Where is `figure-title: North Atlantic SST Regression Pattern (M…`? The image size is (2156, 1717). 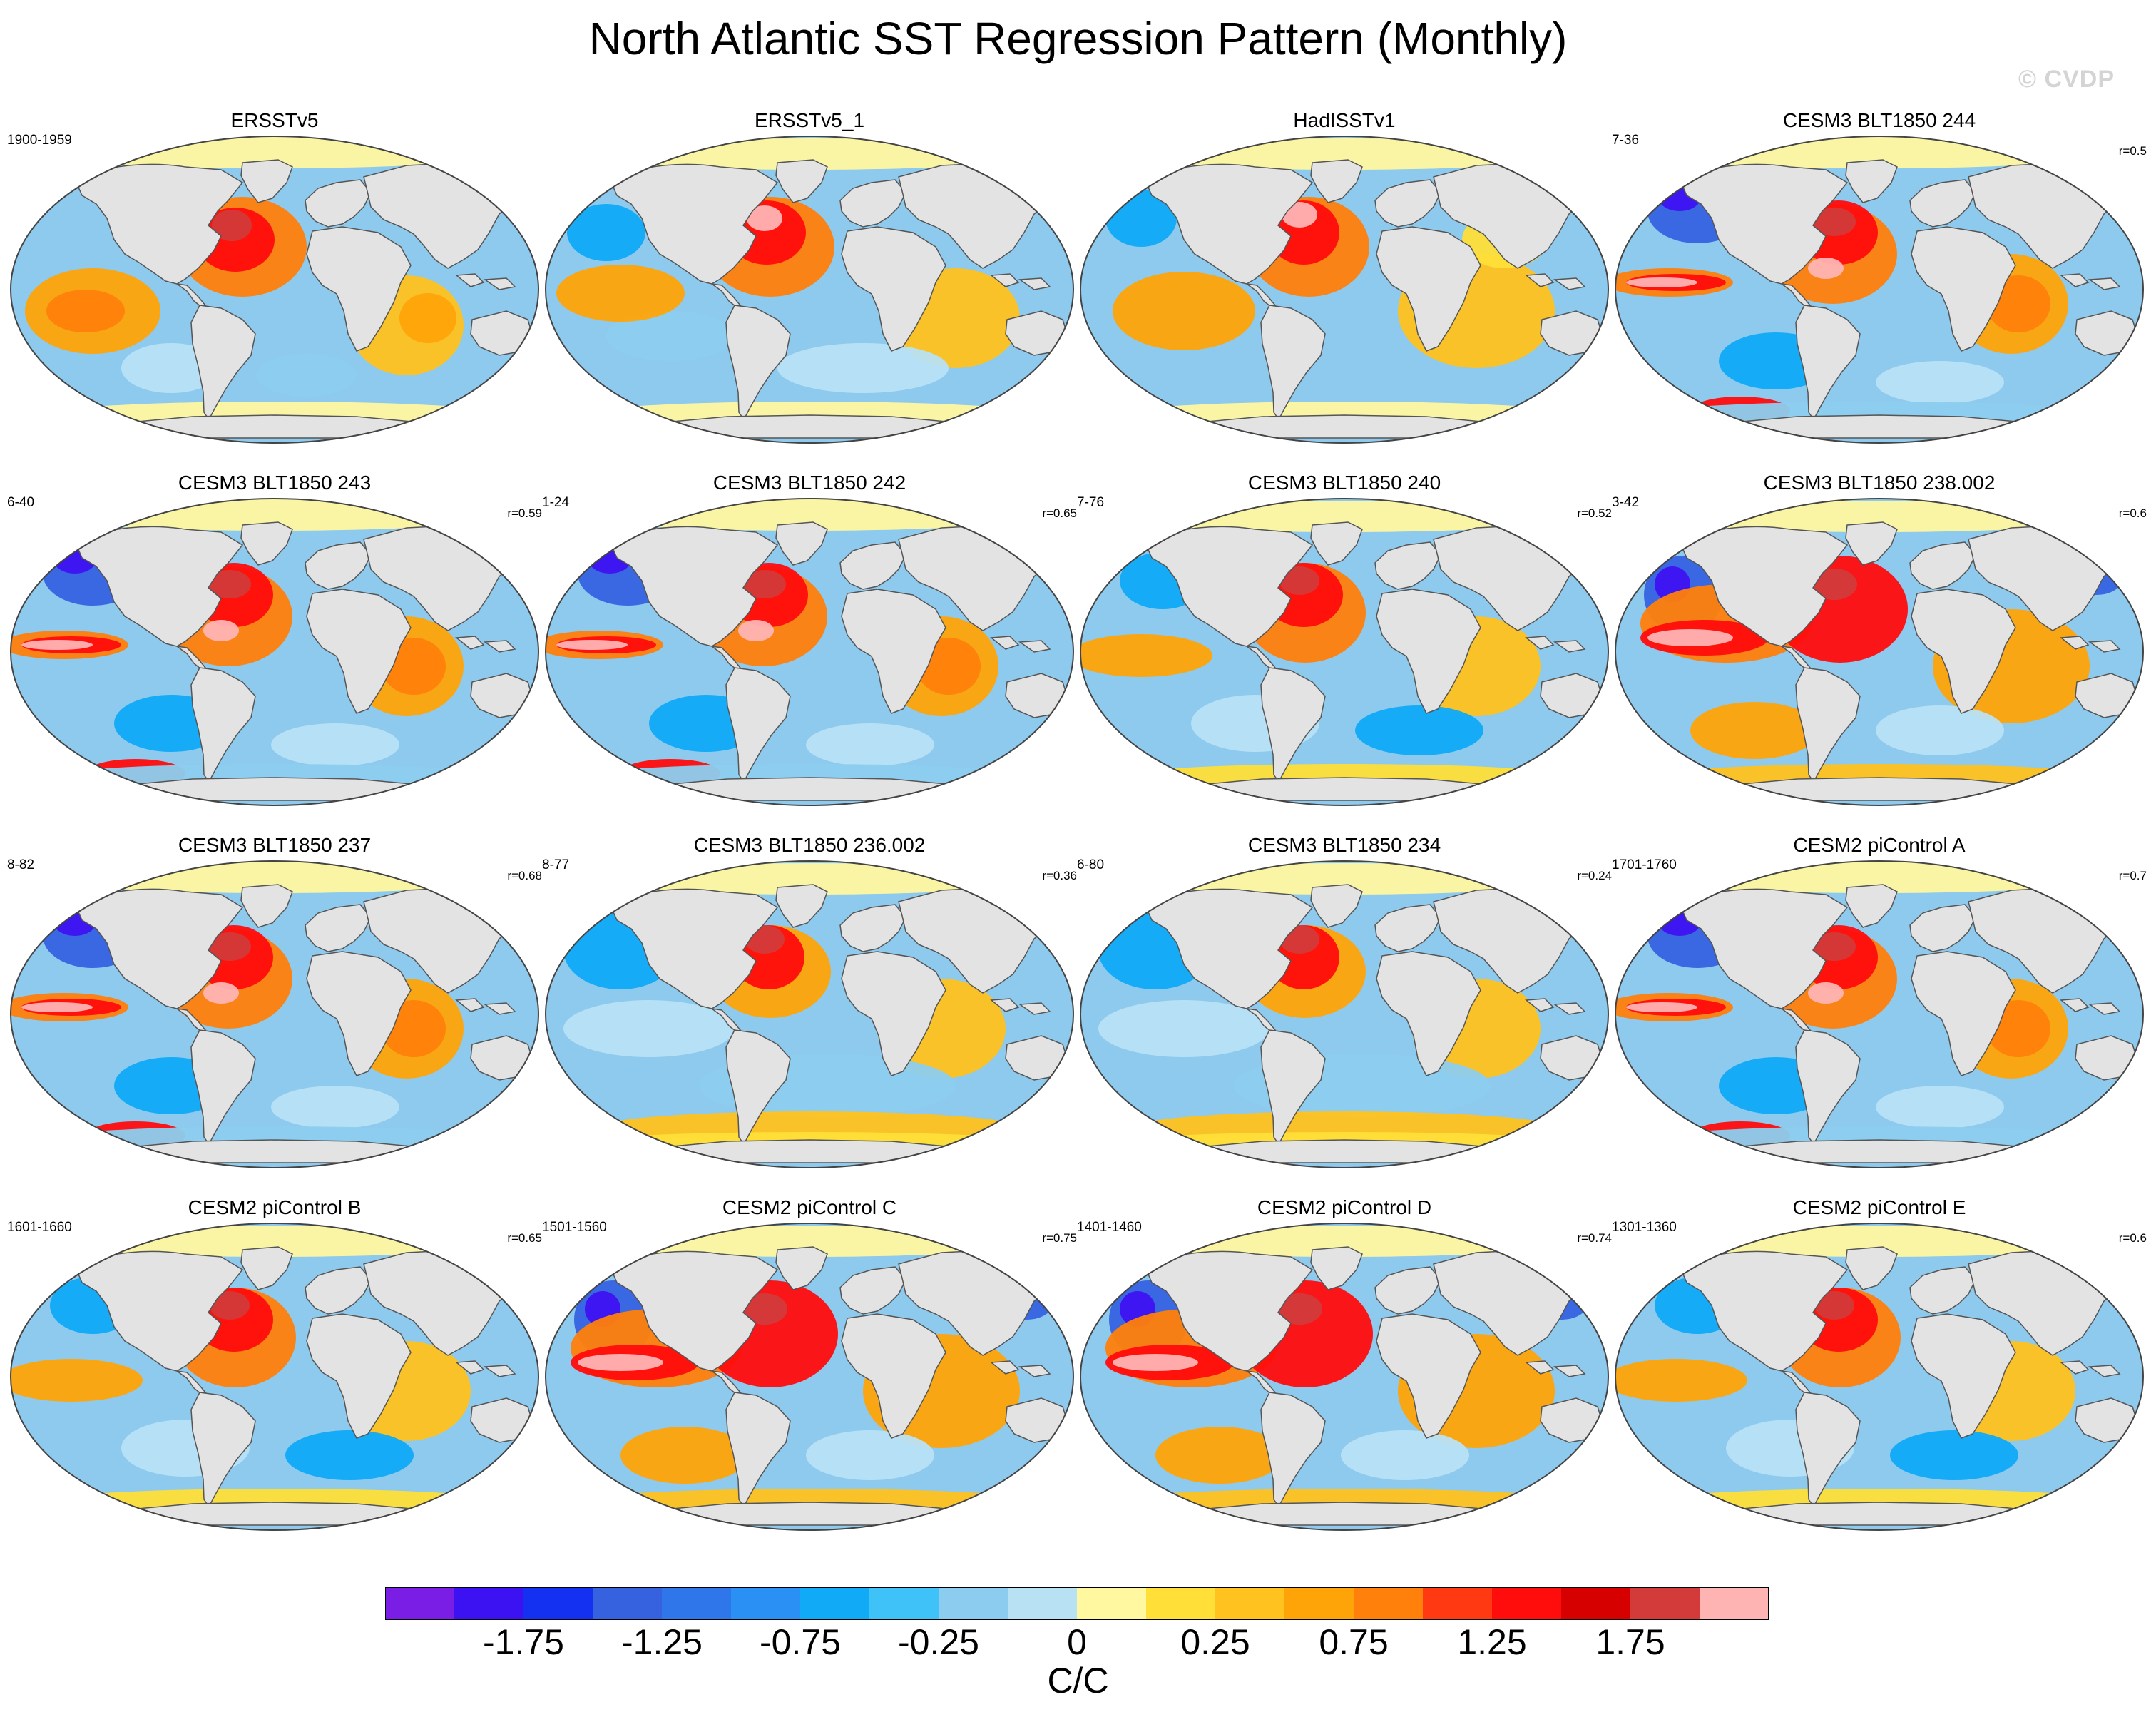 figure-title: North Atlantic SST Regression Pattern (M… is located at coordinates (1078, 38).